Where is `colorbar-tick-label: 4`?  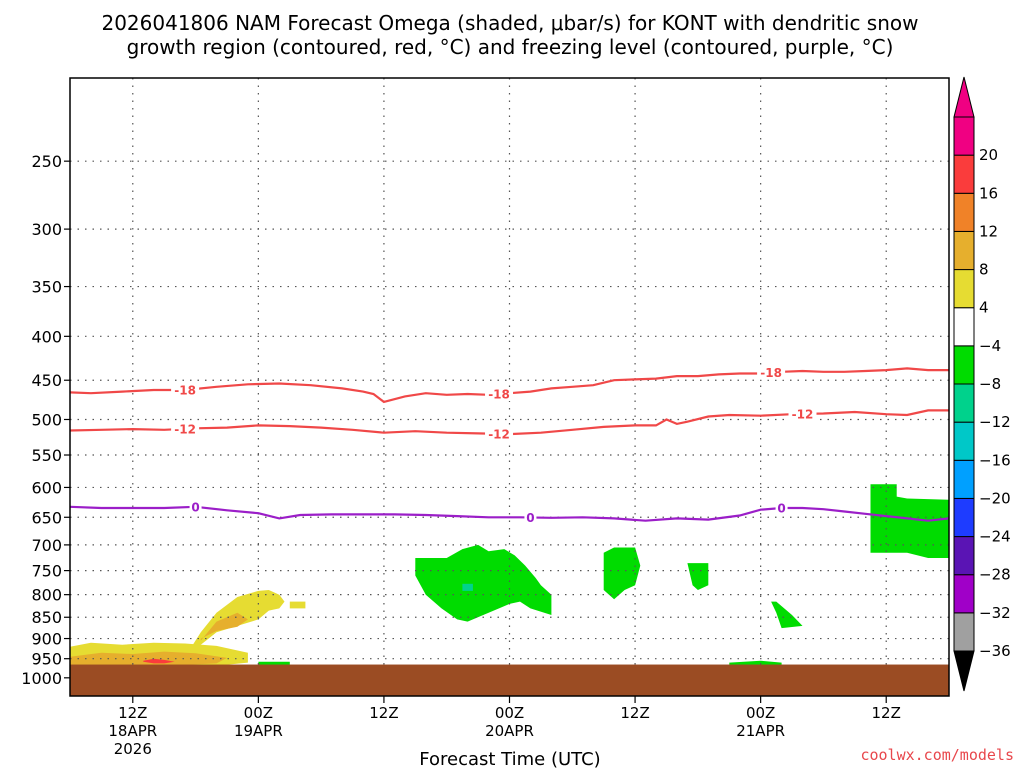 colorbar-tick-label: 4 is located at coordinates (984, 308).